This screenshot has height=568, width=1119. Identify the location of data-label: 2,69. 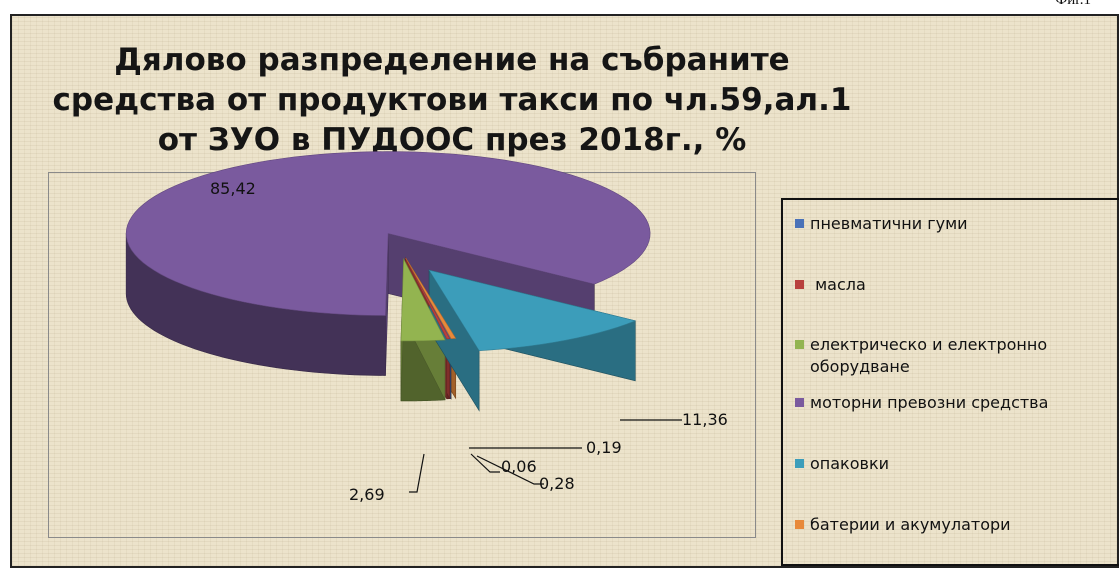
(367, 494).